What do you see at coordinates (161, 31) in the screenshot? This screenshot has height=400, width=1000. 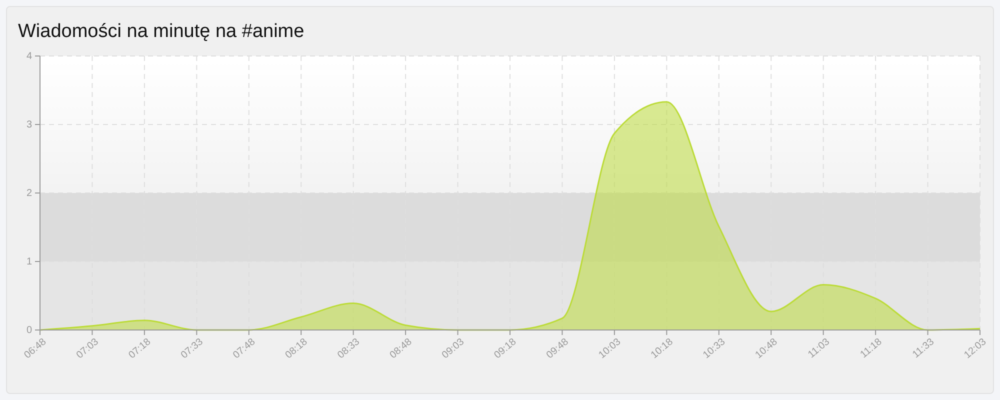 I see `chart-title: Wiadomości na minutę na #anime` at bounding box center [161, 31].